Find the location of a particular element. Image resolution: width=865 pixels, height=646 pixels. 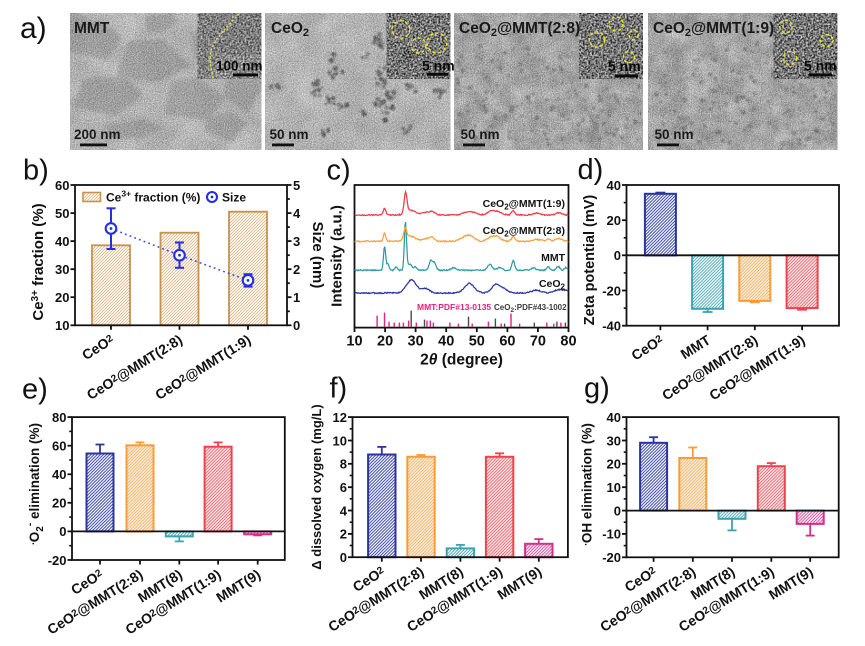

svg-text: CeO2:PDF#43-1002 is located at coordinates (530, 308).